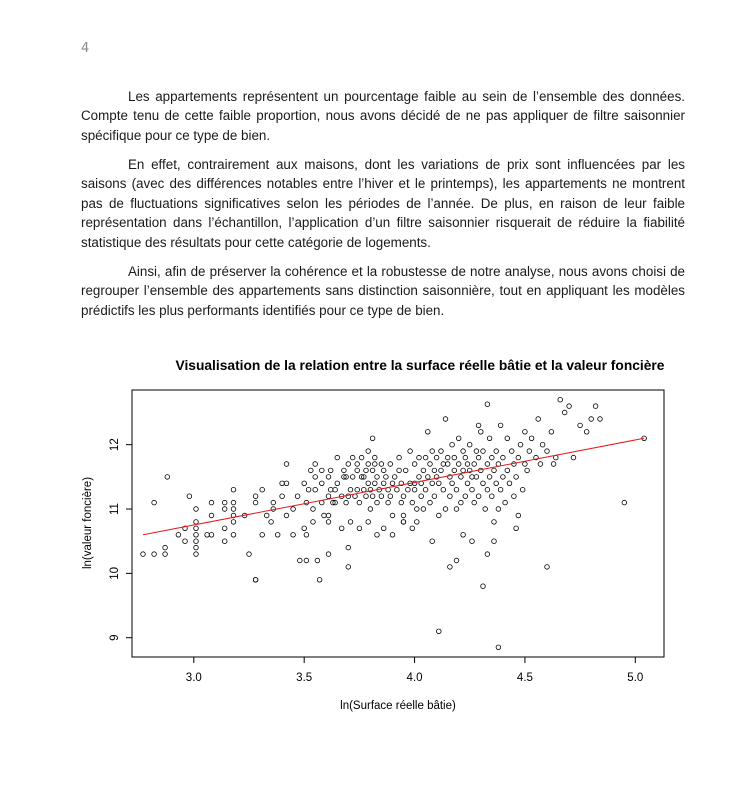 Image resolution: width=748 pixels, height=797 pixels. What do you see at coordinates (115, 444) in the screenshot?
I see `y-tick-label: 12` at bounding box center [115, 444].